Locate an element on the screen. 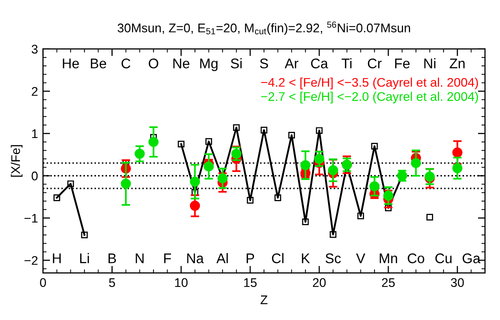 This screenshot has height=320, width=500. y-tick-label: 3 is located at coordinates (35, 49).